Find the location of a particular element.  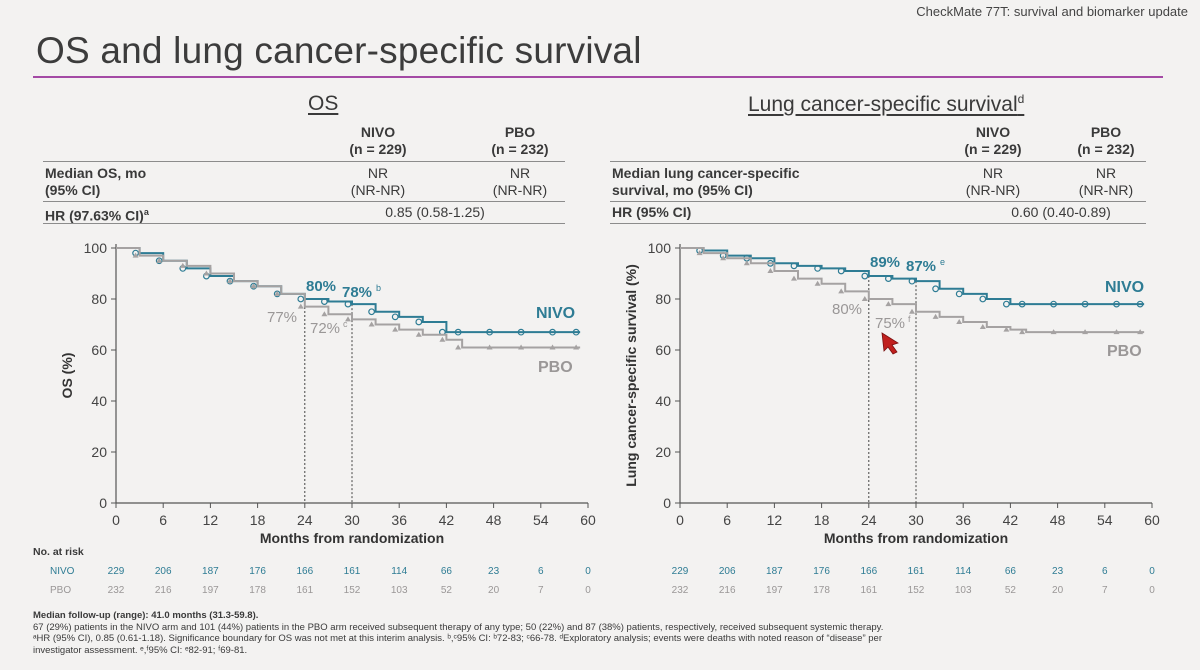

os-risk-nivo-18: 176 is located at coordinates (257, 571).